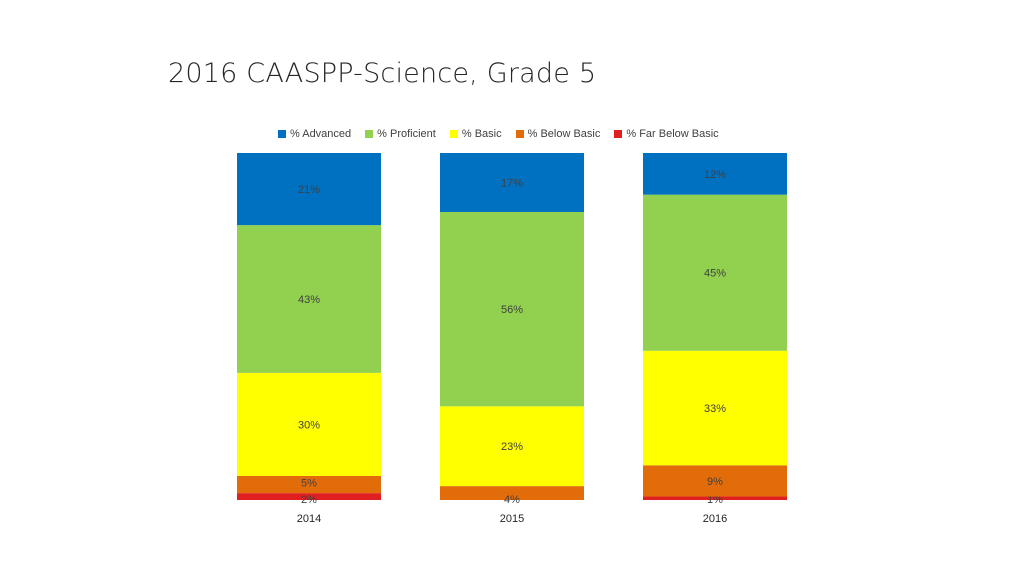 This screenshot has width=1024, height=576. I want to click on data-label-2016-advanced: 12%, so click(715, 175).